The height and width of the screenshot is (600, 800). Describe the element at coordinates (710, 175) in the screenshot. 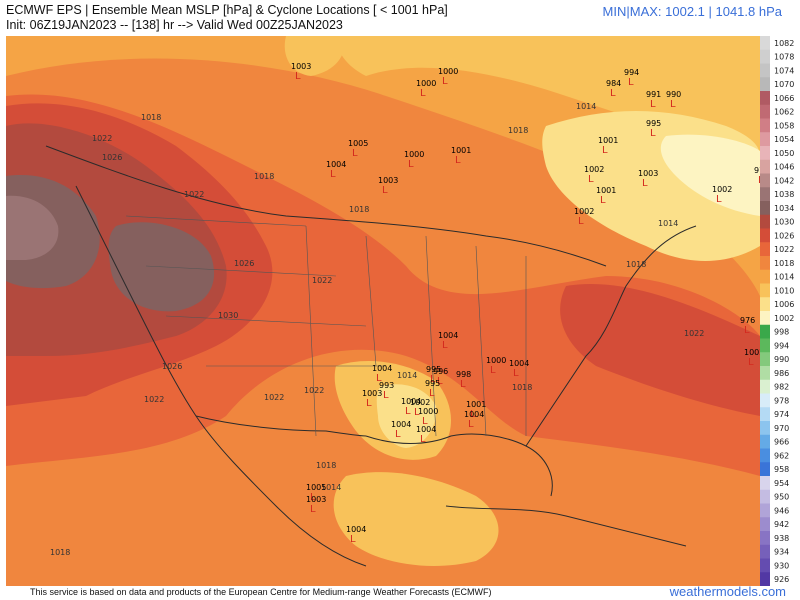

I see `field-1002-labrador` at that location.